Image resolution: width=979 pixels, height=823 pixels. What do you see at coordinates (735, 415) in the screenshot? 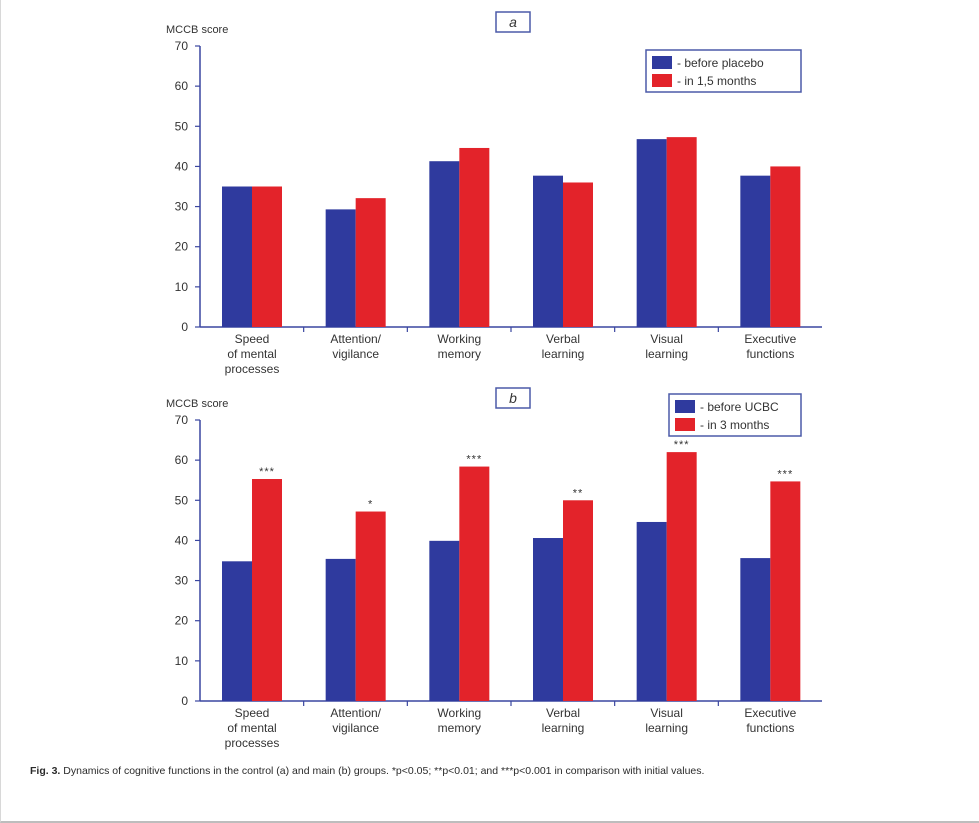
I see `legend: - before UCBC - in 3 months` at bounding box center [735, 415].